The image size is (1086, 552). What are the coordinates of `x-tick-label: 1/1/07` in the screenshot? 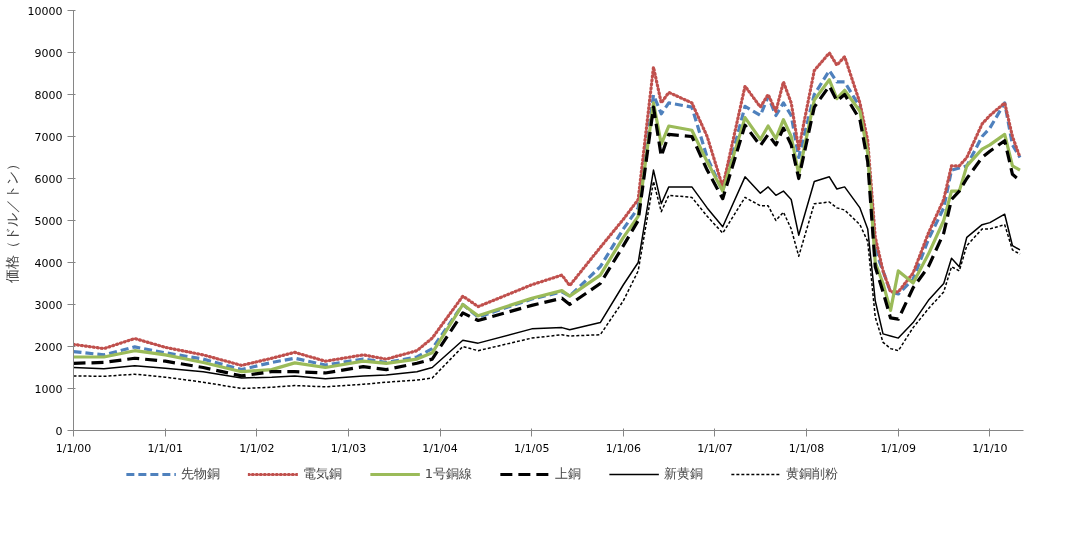 It's located at (715, 448).